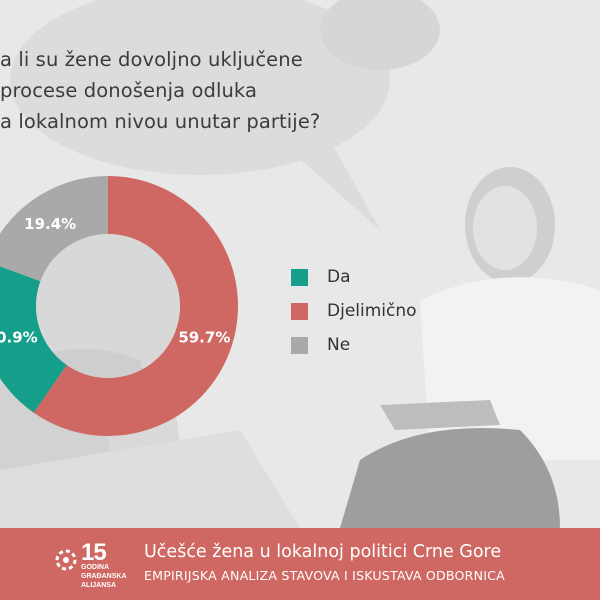 The height and width of the screenshot is (600, 600). What do you see at coordinates (204, 337) in the screenshot?
I see `donut-label-djelimično: 59.7%` at bounding box center [204, 337].